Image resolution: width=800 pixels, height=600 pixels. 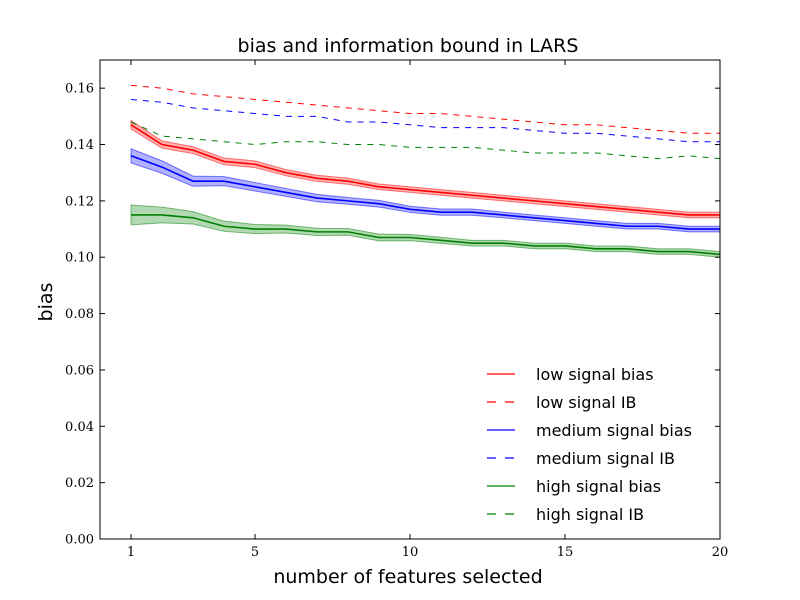 I want to click on medium-signal-ib-legend-label: medium signal IB, so click(x=605, y=458).